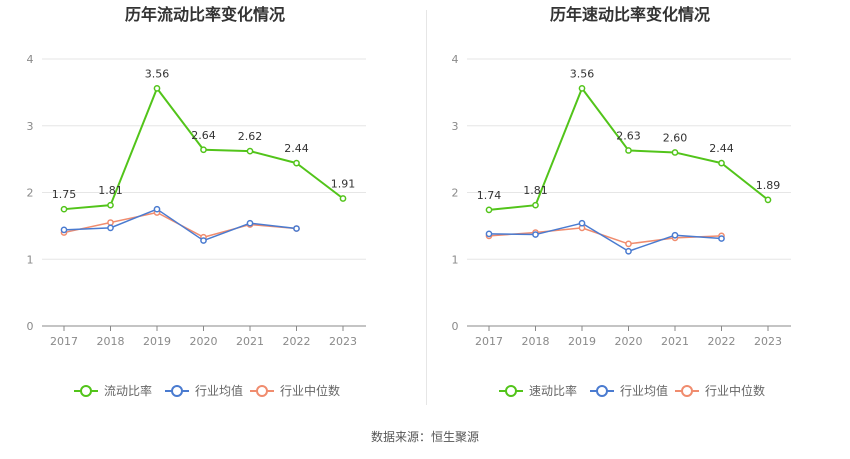 This screenshot has height=459, width=850. What do you see at coordinates (426, 207) in the screenshot?
I see `panel-divider` at bounding box center [426, 207].